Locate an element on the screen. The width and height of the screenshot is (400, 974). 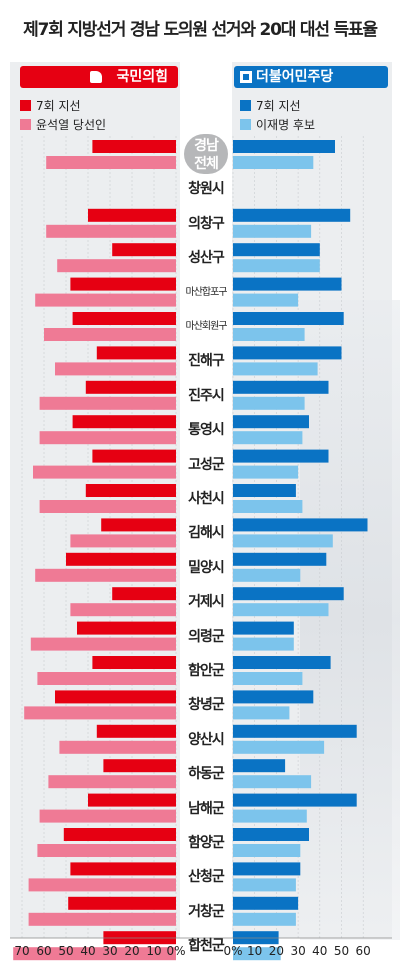
region-label: 하동군 is located at coordinates (206, 774).